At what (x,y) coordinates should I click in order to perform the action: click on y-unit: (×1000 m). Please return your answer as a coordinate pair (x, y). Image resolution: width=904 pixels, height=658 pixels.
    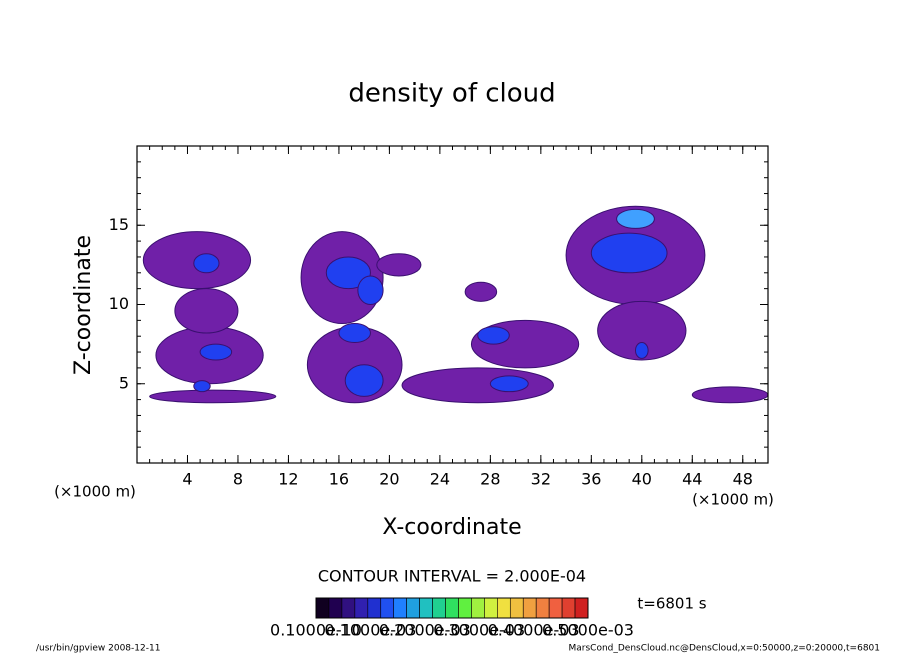
    Looking at the image, I should click on (95, 492).